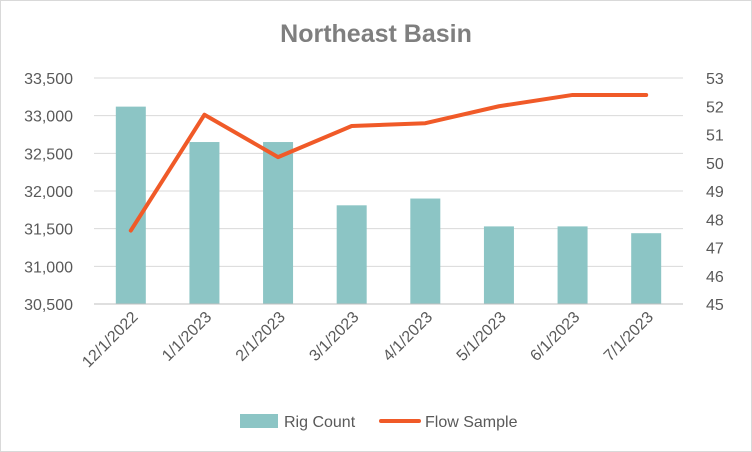 The image size is (752, 452). What do you see at coordinates (715, 305) in the screenshot?
I see `y-right-tick-label: 45` at bounding box center [715, 305].